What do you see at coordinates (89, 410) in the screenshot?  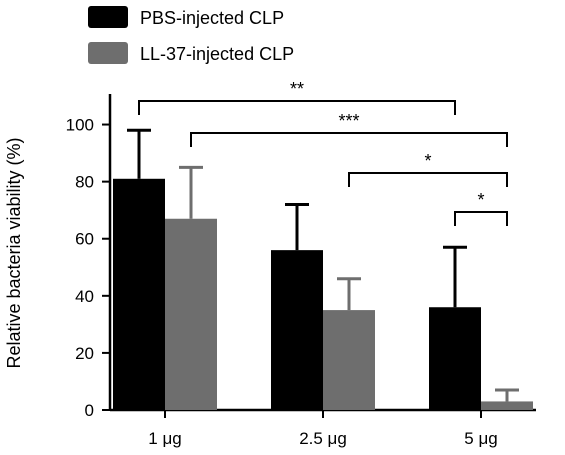 I see `y-tick-label: 0` at bounding box center [89, 410].